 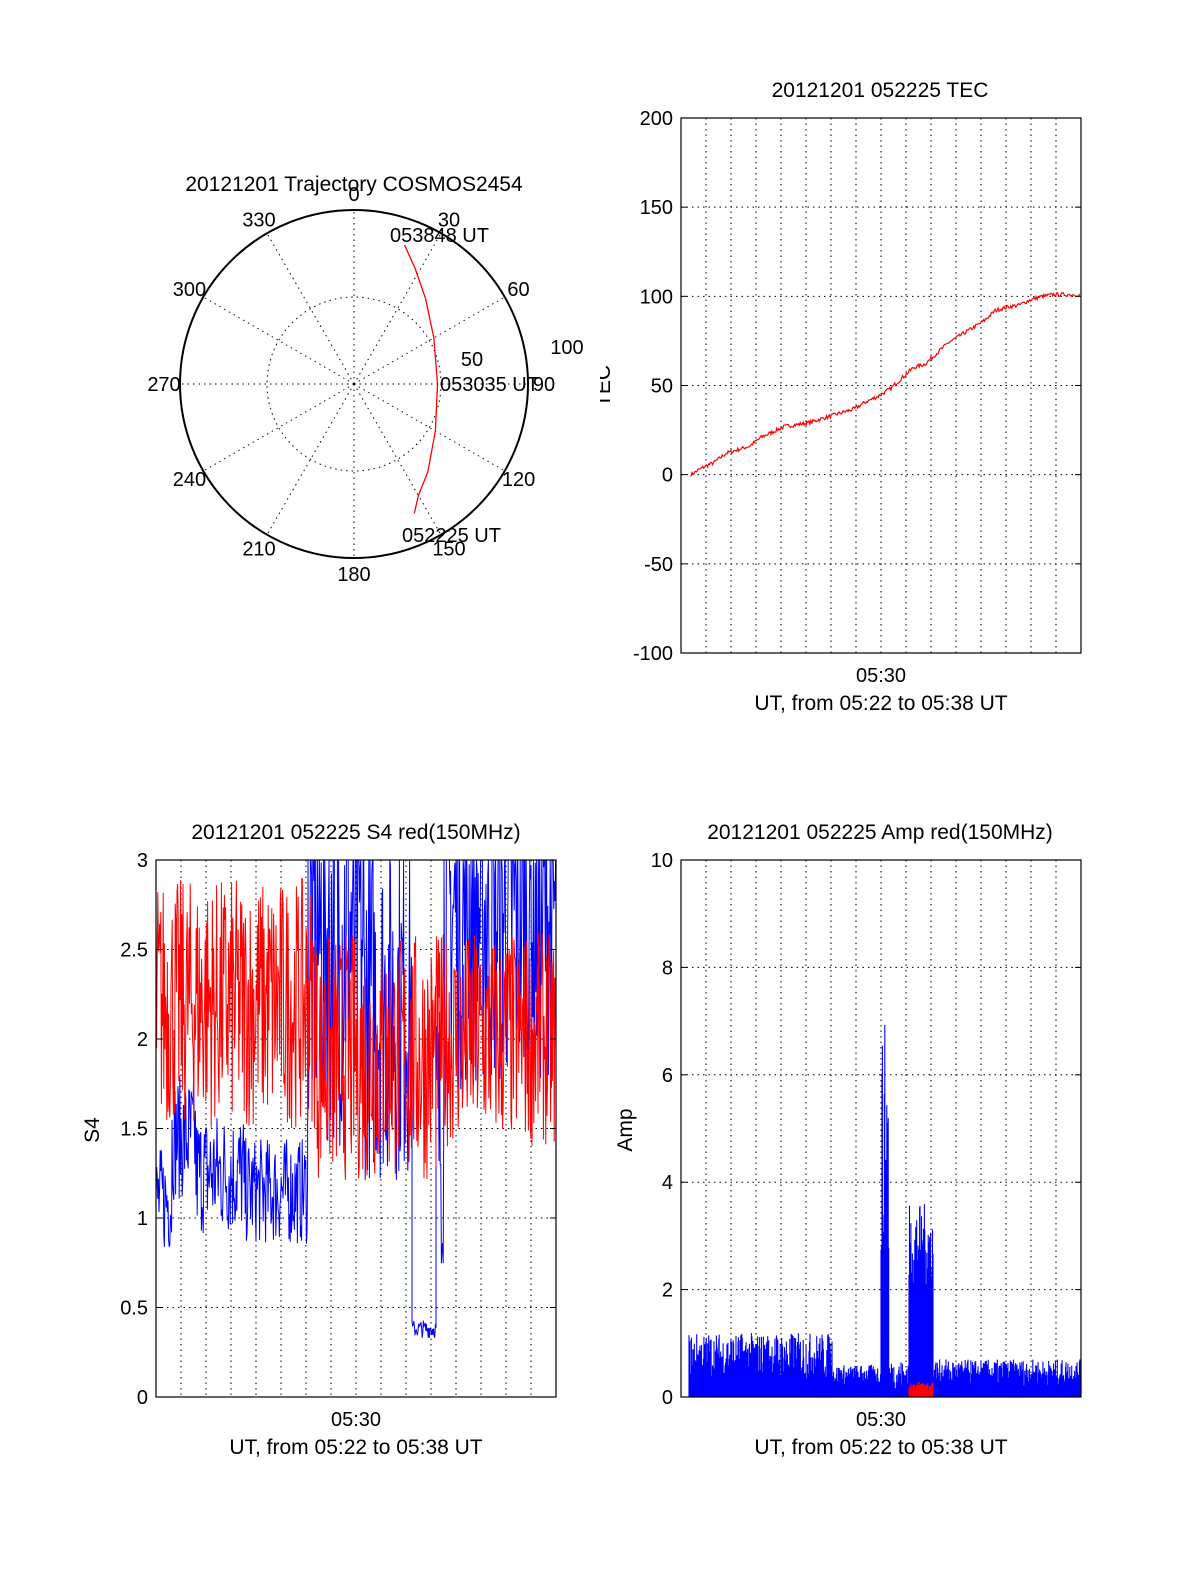 I want to click on y-tick-label: 200, so click(x=656, y=119).